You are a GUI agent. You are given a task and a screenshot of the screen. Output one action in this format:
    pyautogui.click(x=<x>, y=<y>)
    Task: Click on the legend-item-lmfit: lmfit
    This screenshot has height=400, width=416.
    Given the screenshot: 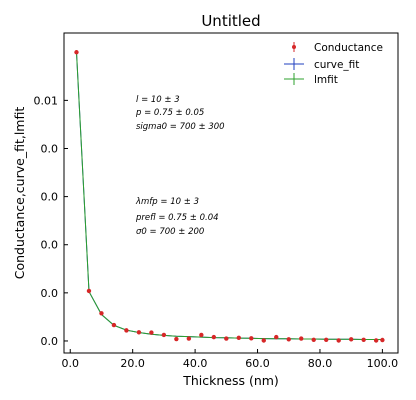 What is the action you would take?
    pyautogui.click(x=311, y=79)
    